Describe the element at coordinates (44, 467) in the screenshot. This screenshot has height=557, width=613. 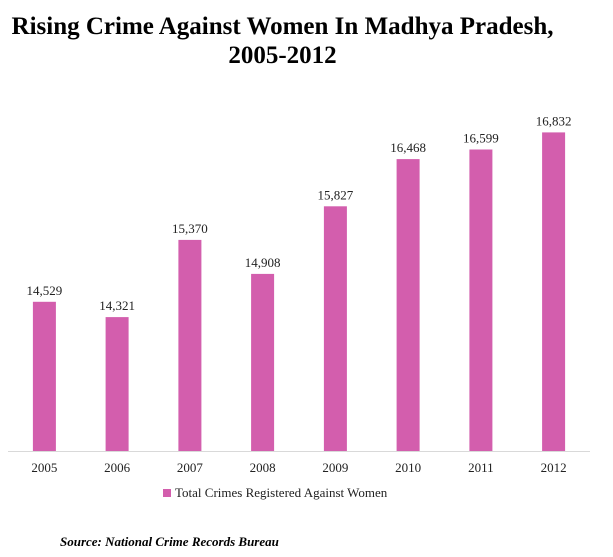
I see `x-tick-label-2005: 2005` at that location.